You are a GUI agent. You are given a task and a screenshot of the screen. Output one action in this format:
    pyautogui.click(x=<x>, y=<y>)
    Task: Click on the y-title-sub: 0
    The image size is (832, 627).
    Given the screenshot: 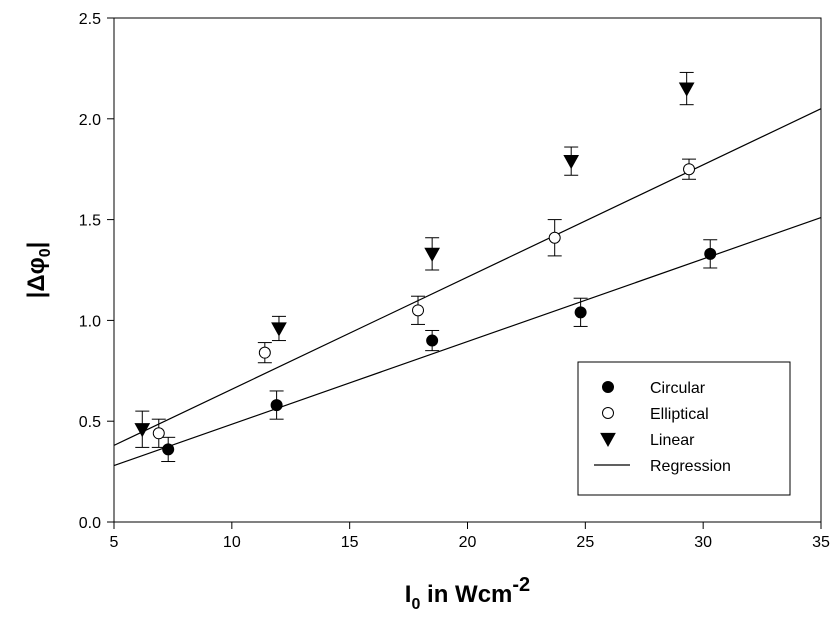 What is the action you would take?
    pyautogui.click(x=45, y=252)
    